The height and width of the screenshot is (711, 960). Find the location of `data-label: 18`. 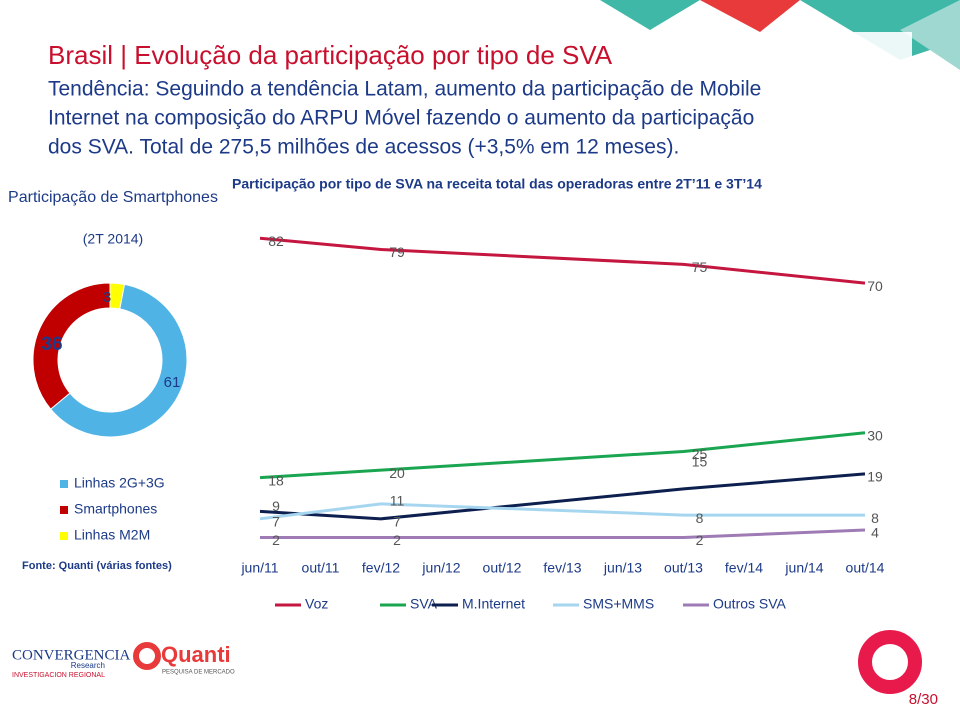

data-label: 18 is located at coordinates (276, 480).